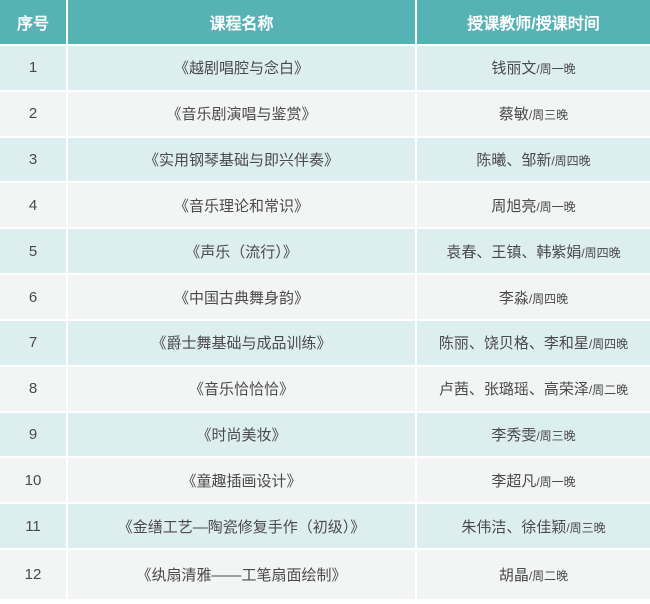 This screenshot has width=650, height=604. What do you see at coordinates (514, 527) in the screenshot?
I see `teacher-names: 朱伟洁、徐佳颖` at bounding box center [514, 527].